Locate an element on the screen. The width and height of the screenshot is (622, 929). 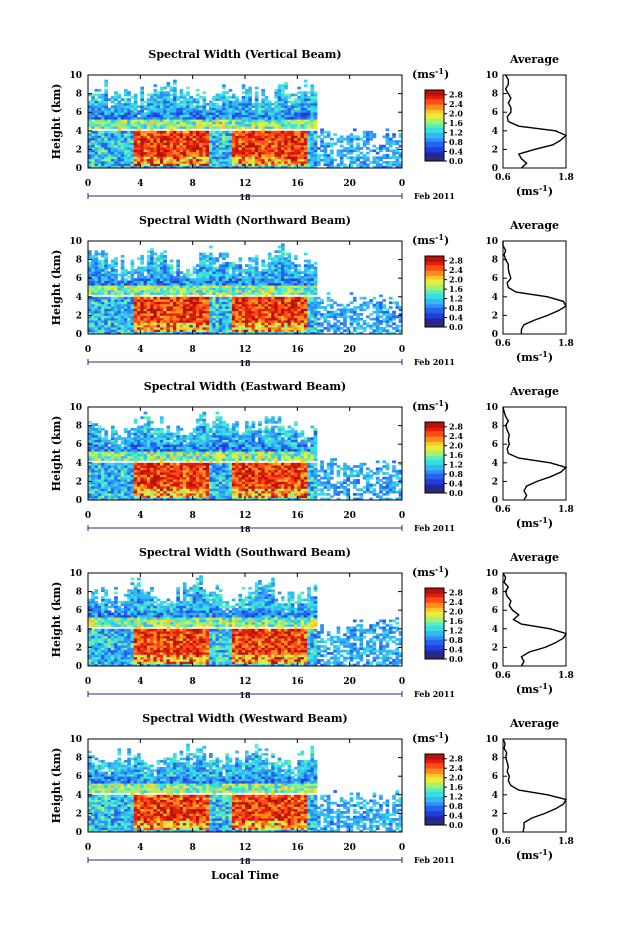
panel-title: Spectral Width (Eastward Beam) is located at coordinates (245, 386).